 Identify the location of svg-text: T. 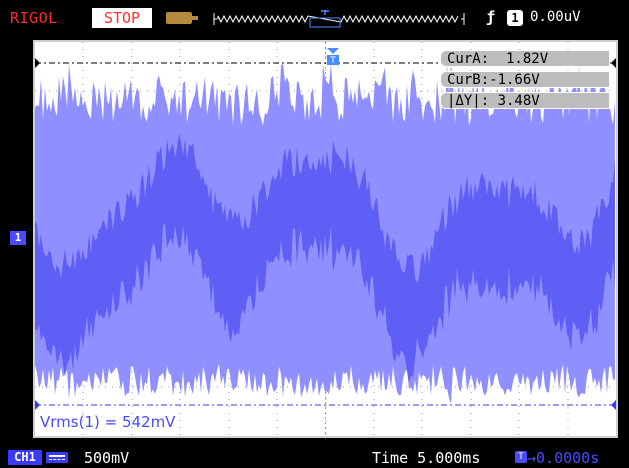
(332, 61).